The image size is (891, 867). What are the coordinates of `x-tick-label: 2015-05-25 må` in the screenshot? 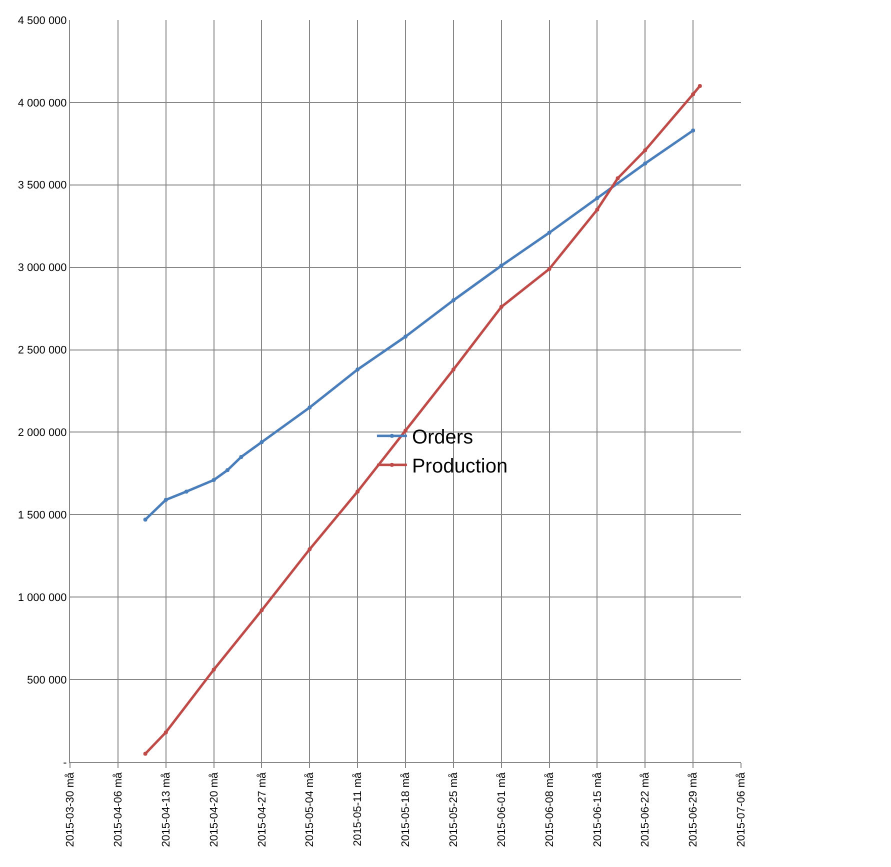 It's located at (454, 810).